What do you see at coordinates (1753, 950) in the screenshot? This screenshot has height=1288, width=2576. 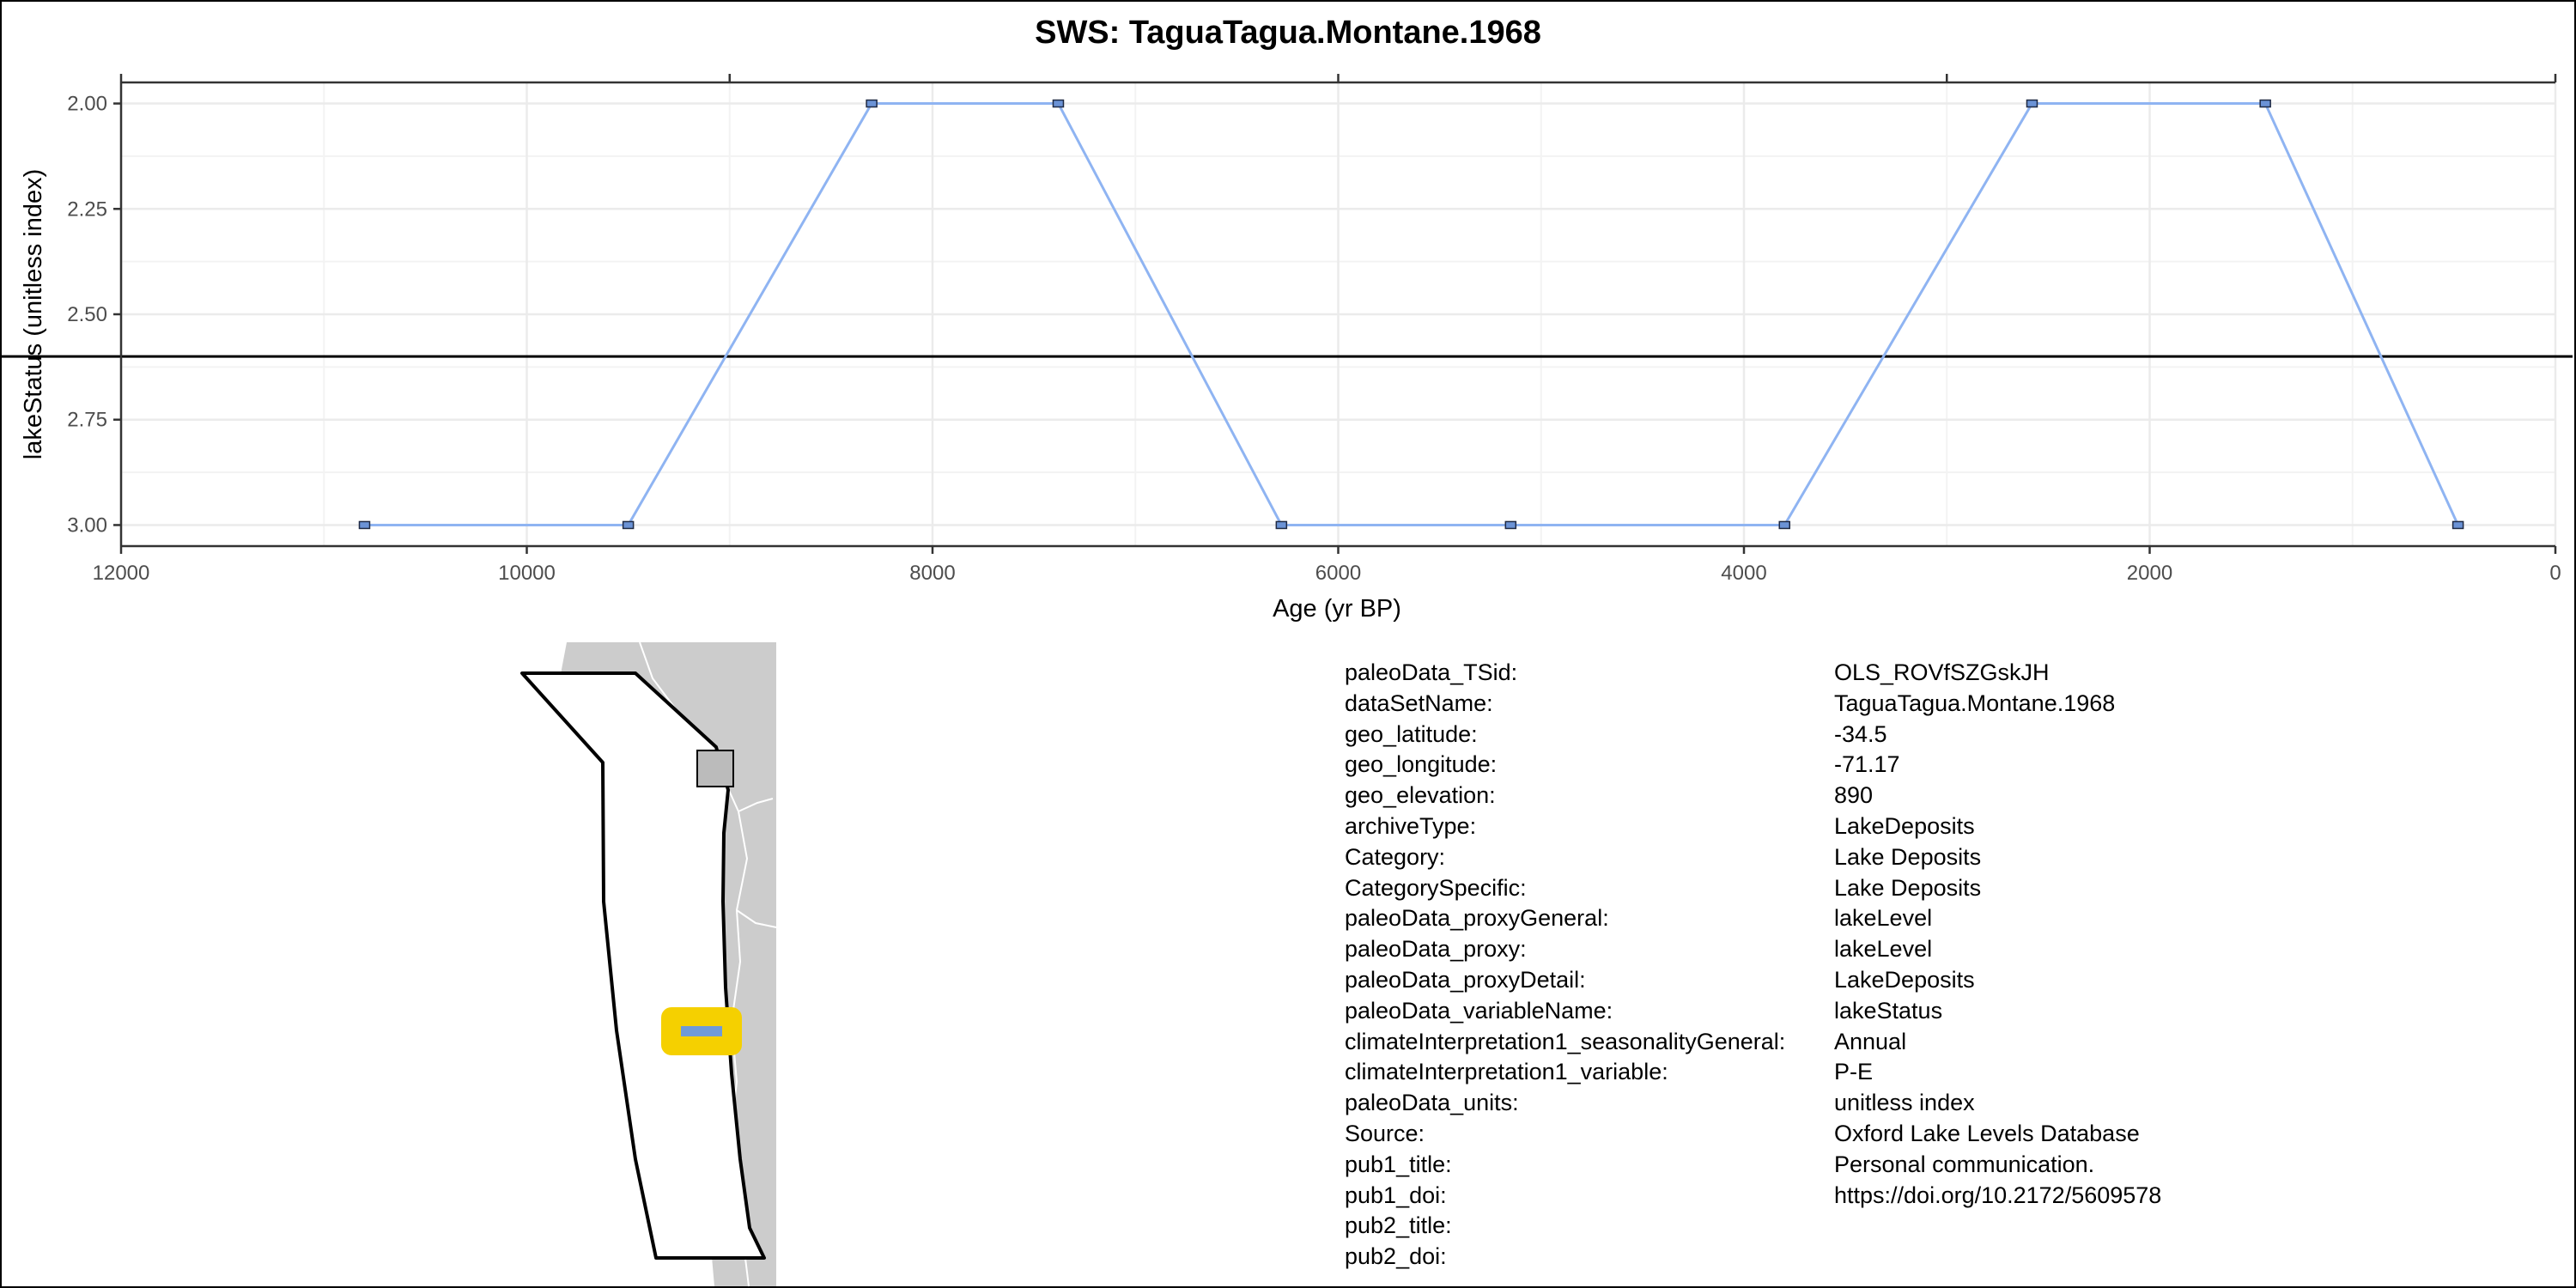 I see `metadata-row: paleoData_proxy: lakeLevel` at bounding box center [1753, 950].